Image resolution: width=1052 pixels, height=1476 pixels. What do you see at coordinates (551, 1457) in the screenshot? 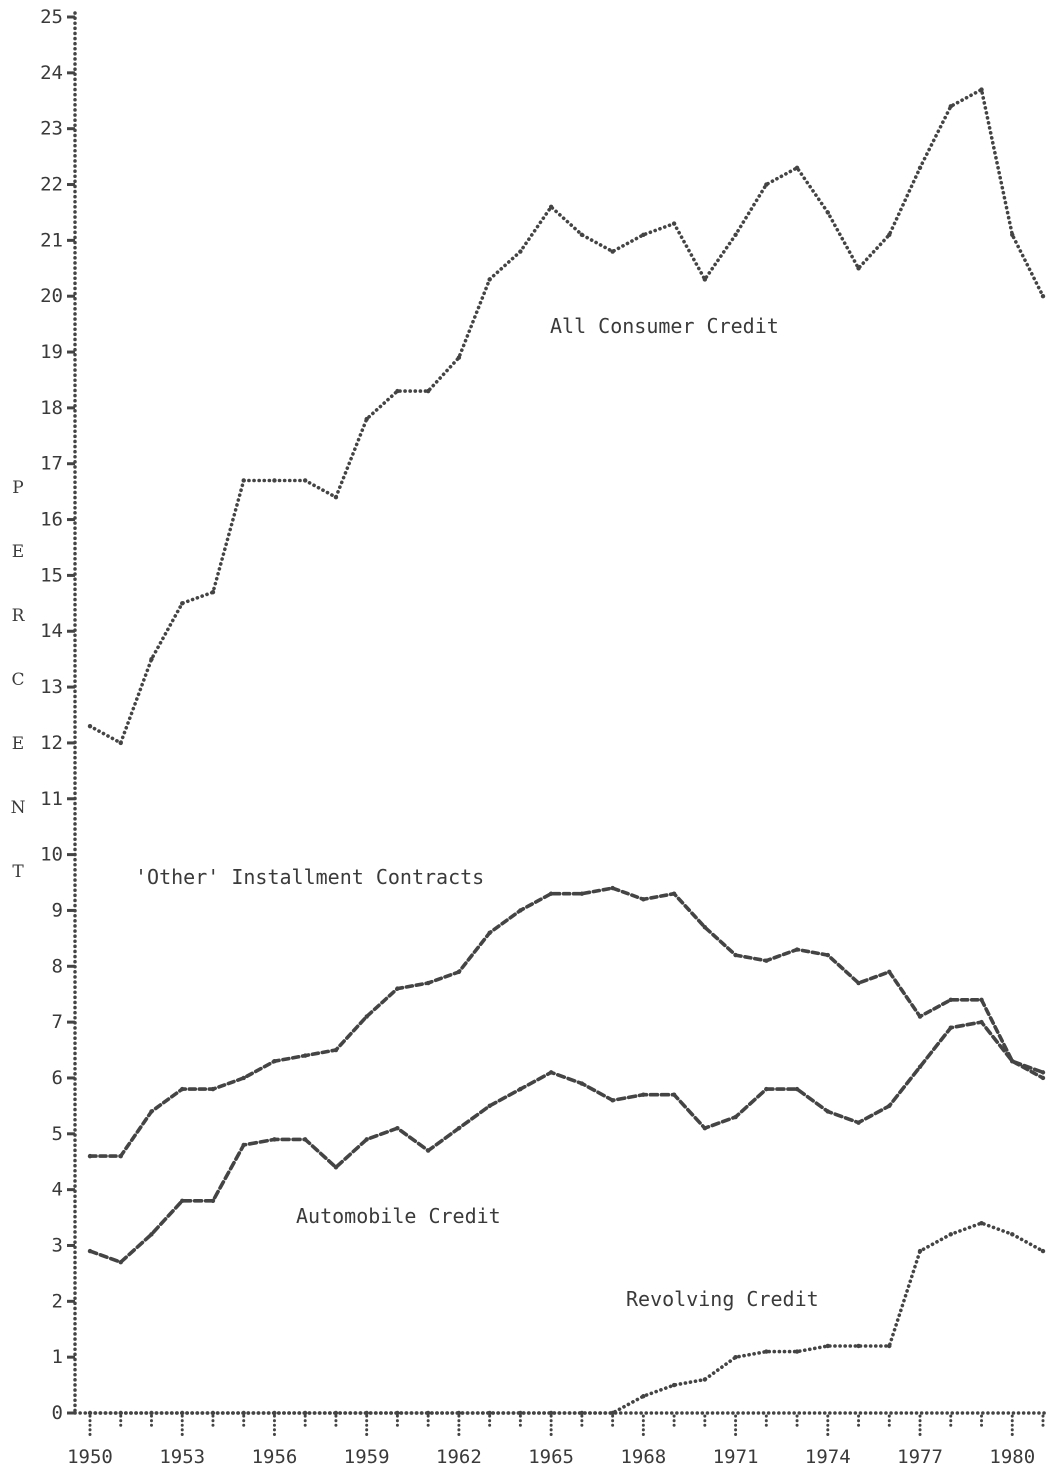
I see `x-tick-label: 1965` at bounding box center [551, 1457].